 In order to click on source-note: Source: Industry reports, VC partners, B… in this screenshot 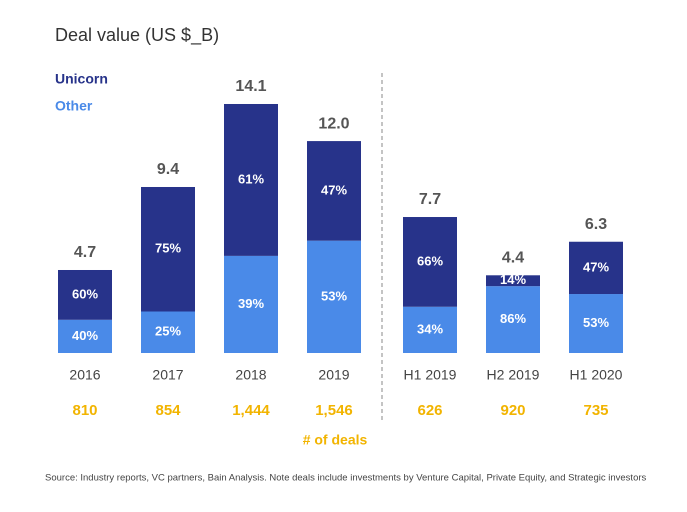, I will do `click(346, 478)`.